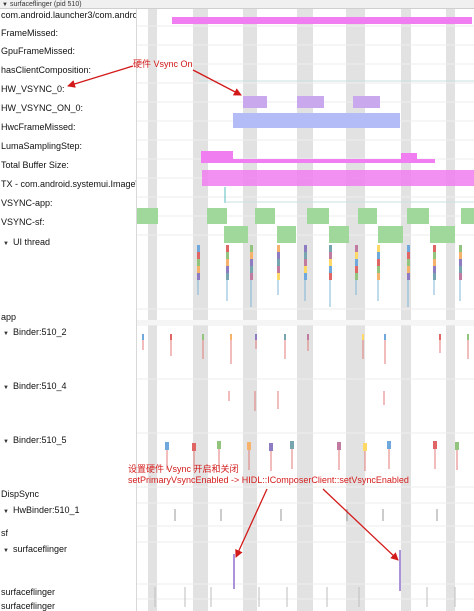 The width and height of the screenshot is (474, 611). I want to click on launcher-slice, so click(322, 20).